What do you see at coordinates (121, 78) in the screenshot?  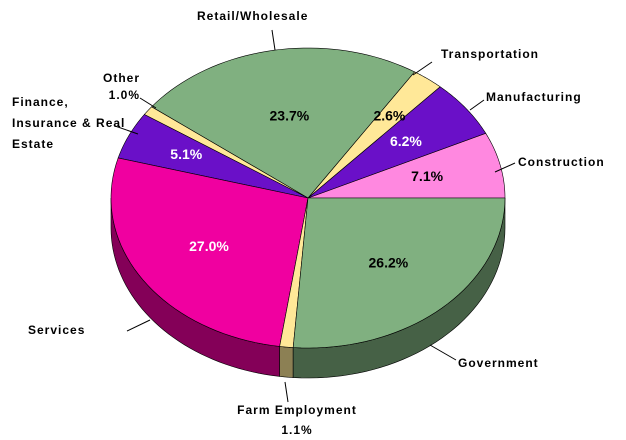 I see `category-label: Other` at bounding box center [121, 78].